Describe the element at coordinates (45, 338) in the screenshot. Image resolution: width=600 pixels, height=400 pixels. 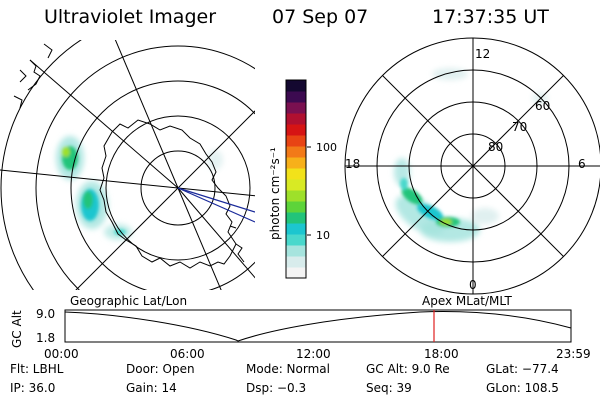
I see `alt-tick-1.8: 1.8` at that location.